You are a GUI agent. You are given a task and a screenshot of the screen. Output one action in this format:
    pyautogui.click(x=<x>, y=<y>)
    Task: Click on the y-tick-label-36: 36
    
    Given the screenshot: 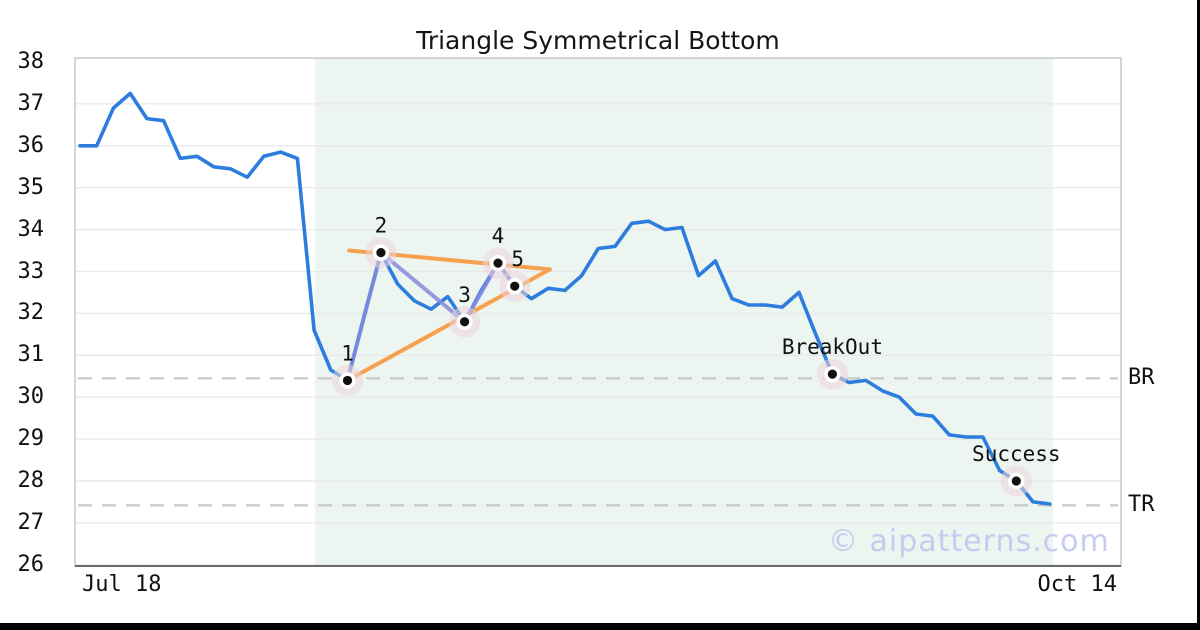 What is the action you would take?
    pyautogui.click(x=31, y=145)
    